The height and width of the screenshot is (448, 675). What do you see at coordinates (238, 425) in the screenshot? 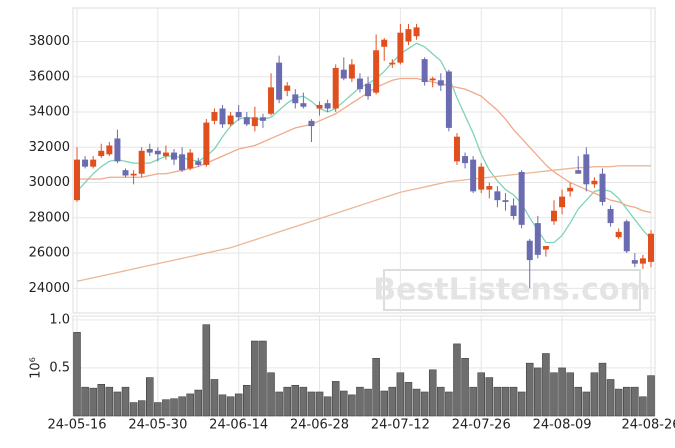
I see `x-tick-label: 24-06-14` at bounding box center [238, 425].